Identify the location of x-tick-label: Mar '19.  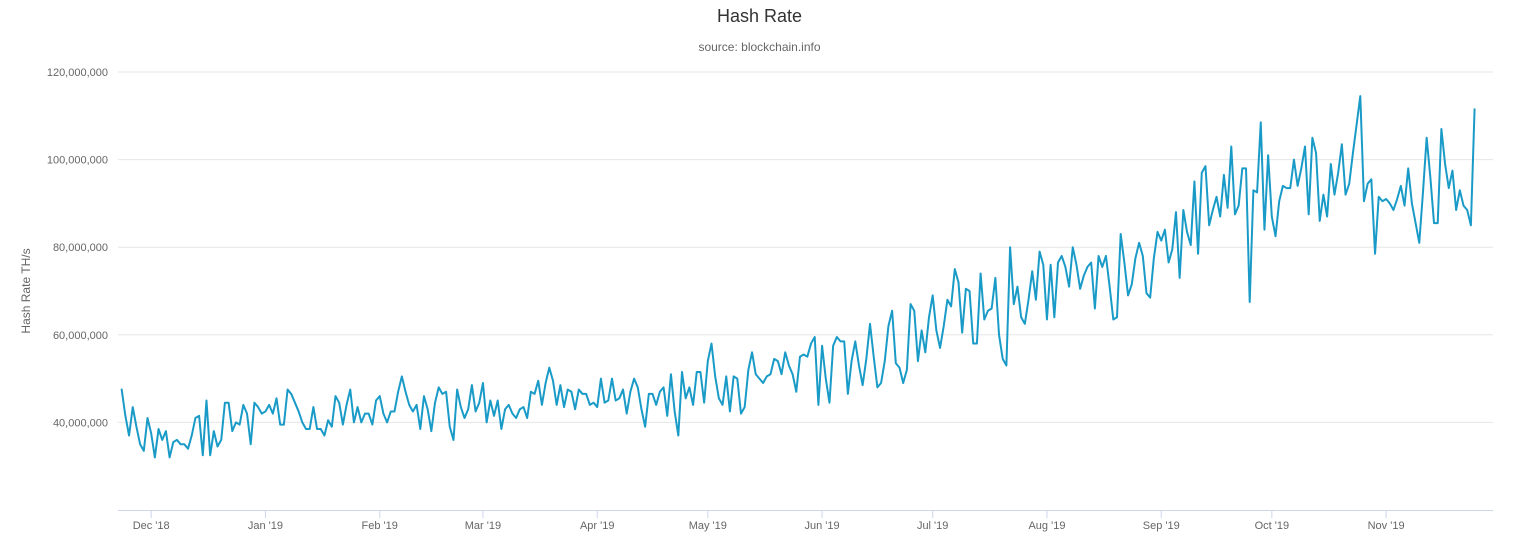
(483, 526).